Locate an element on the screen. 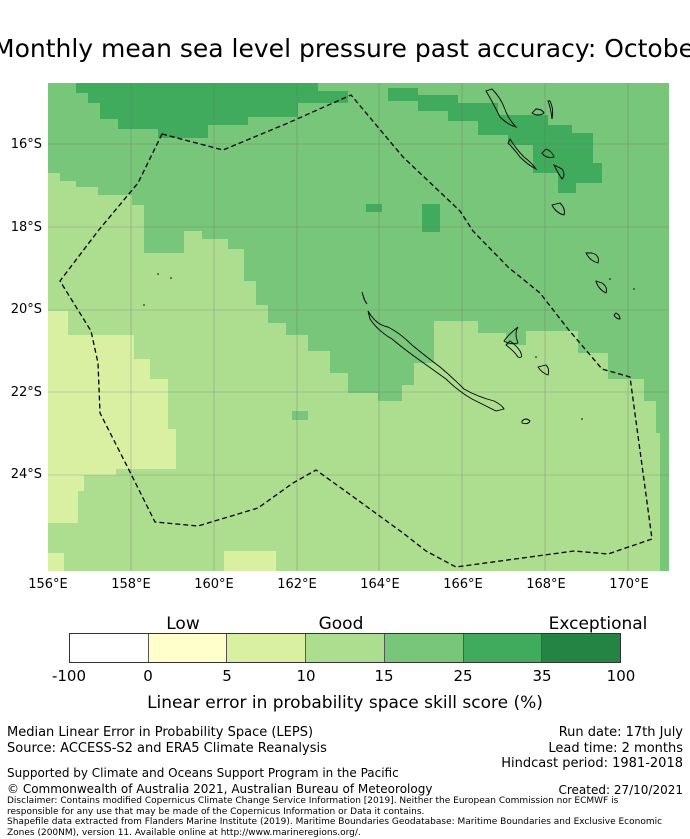  lon-label-166e: 166°E is located at coordinates (463, 584).